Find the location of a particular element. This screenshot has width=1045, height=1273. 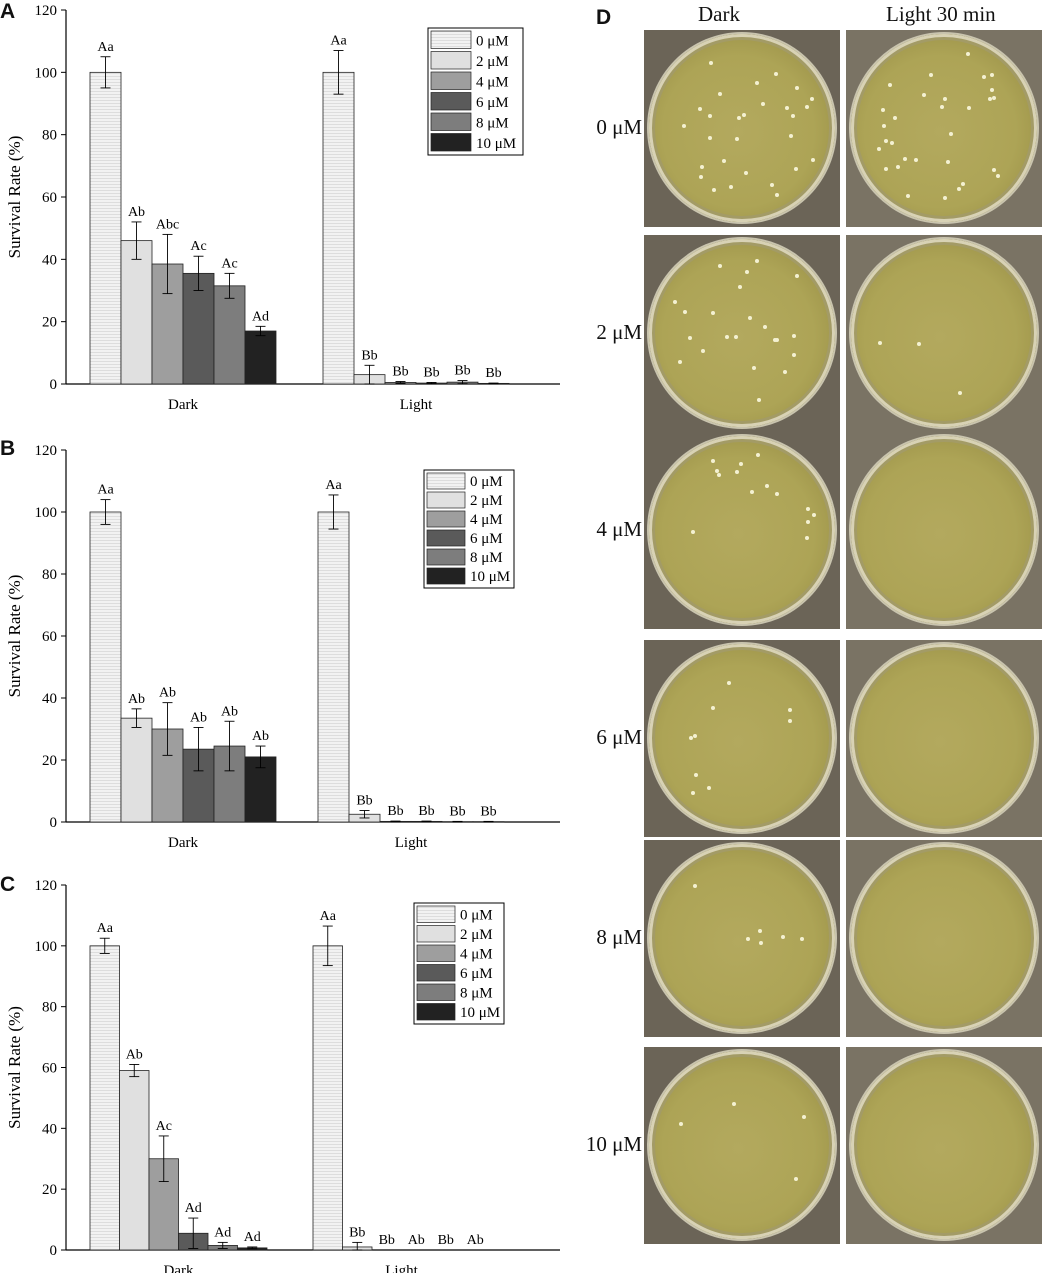

y-tick-label: 40 is located at coordinates (49, 699).